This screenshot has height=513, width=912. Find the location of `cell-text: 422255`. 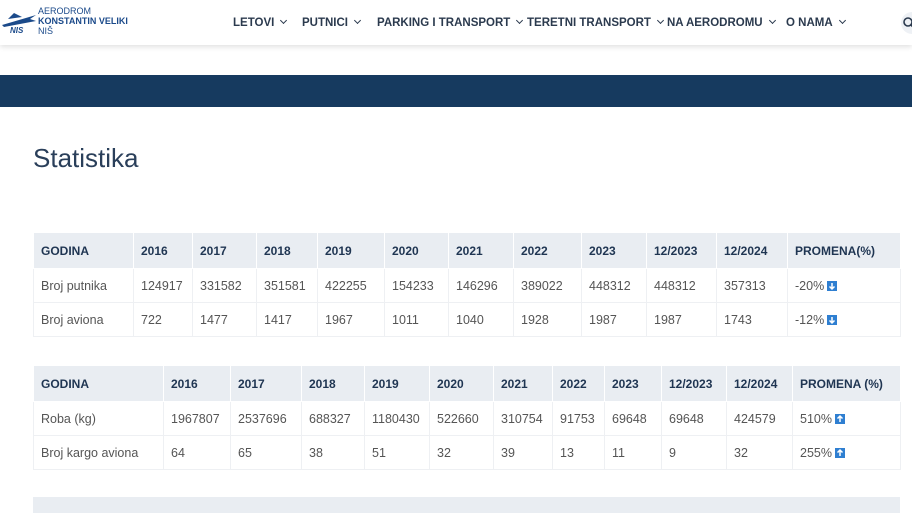

cell-text: 422255 is located at coordinates (346, 285).